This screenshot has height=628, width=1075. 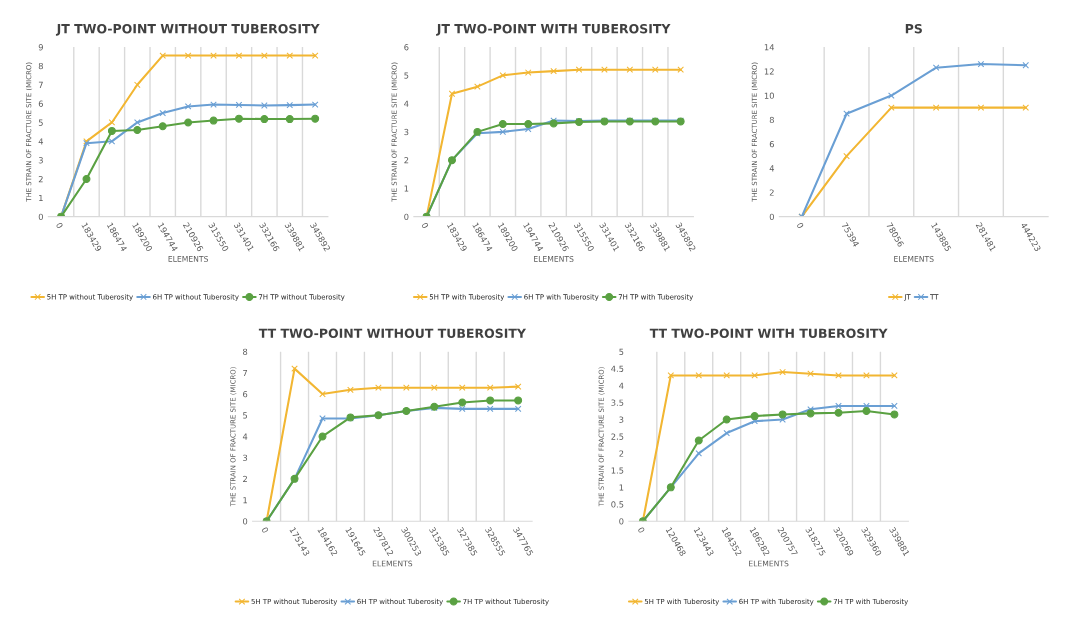 What do you see at coordinates (617, 402) in the screenshot?
I see `y-tick-label: 3.5` at bounding box center [617, 402].